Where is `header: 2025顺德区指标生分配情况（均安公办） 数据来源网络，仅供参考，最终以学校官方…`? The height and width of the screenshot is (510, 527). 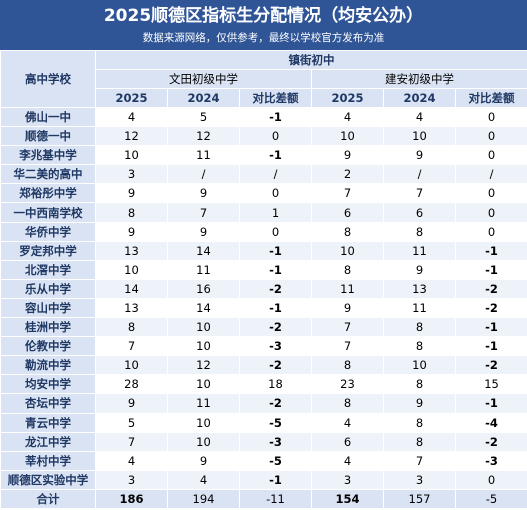 header: 2025顺德区指标生分配情况（均安公办） 数据来源网络，仅供参考，最终以学校官方… is located at coordinates (263, 25).